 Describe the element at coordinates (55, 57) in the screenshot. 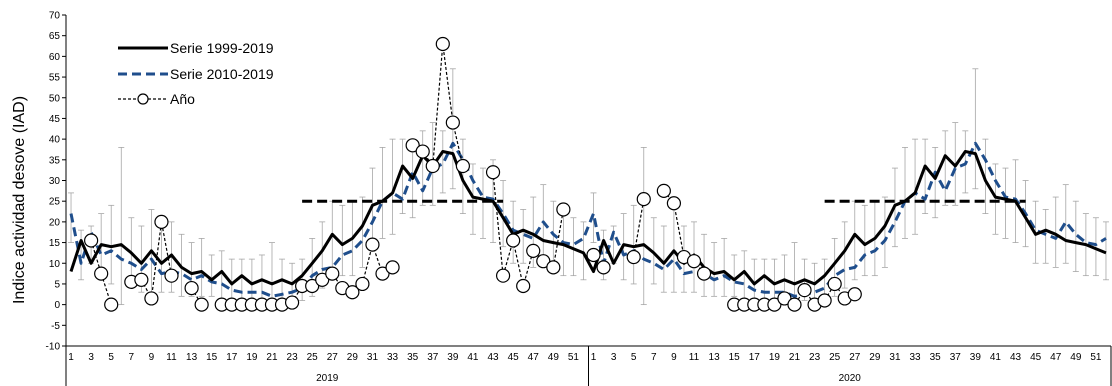

I see `y-tick-label: 60` at that location.